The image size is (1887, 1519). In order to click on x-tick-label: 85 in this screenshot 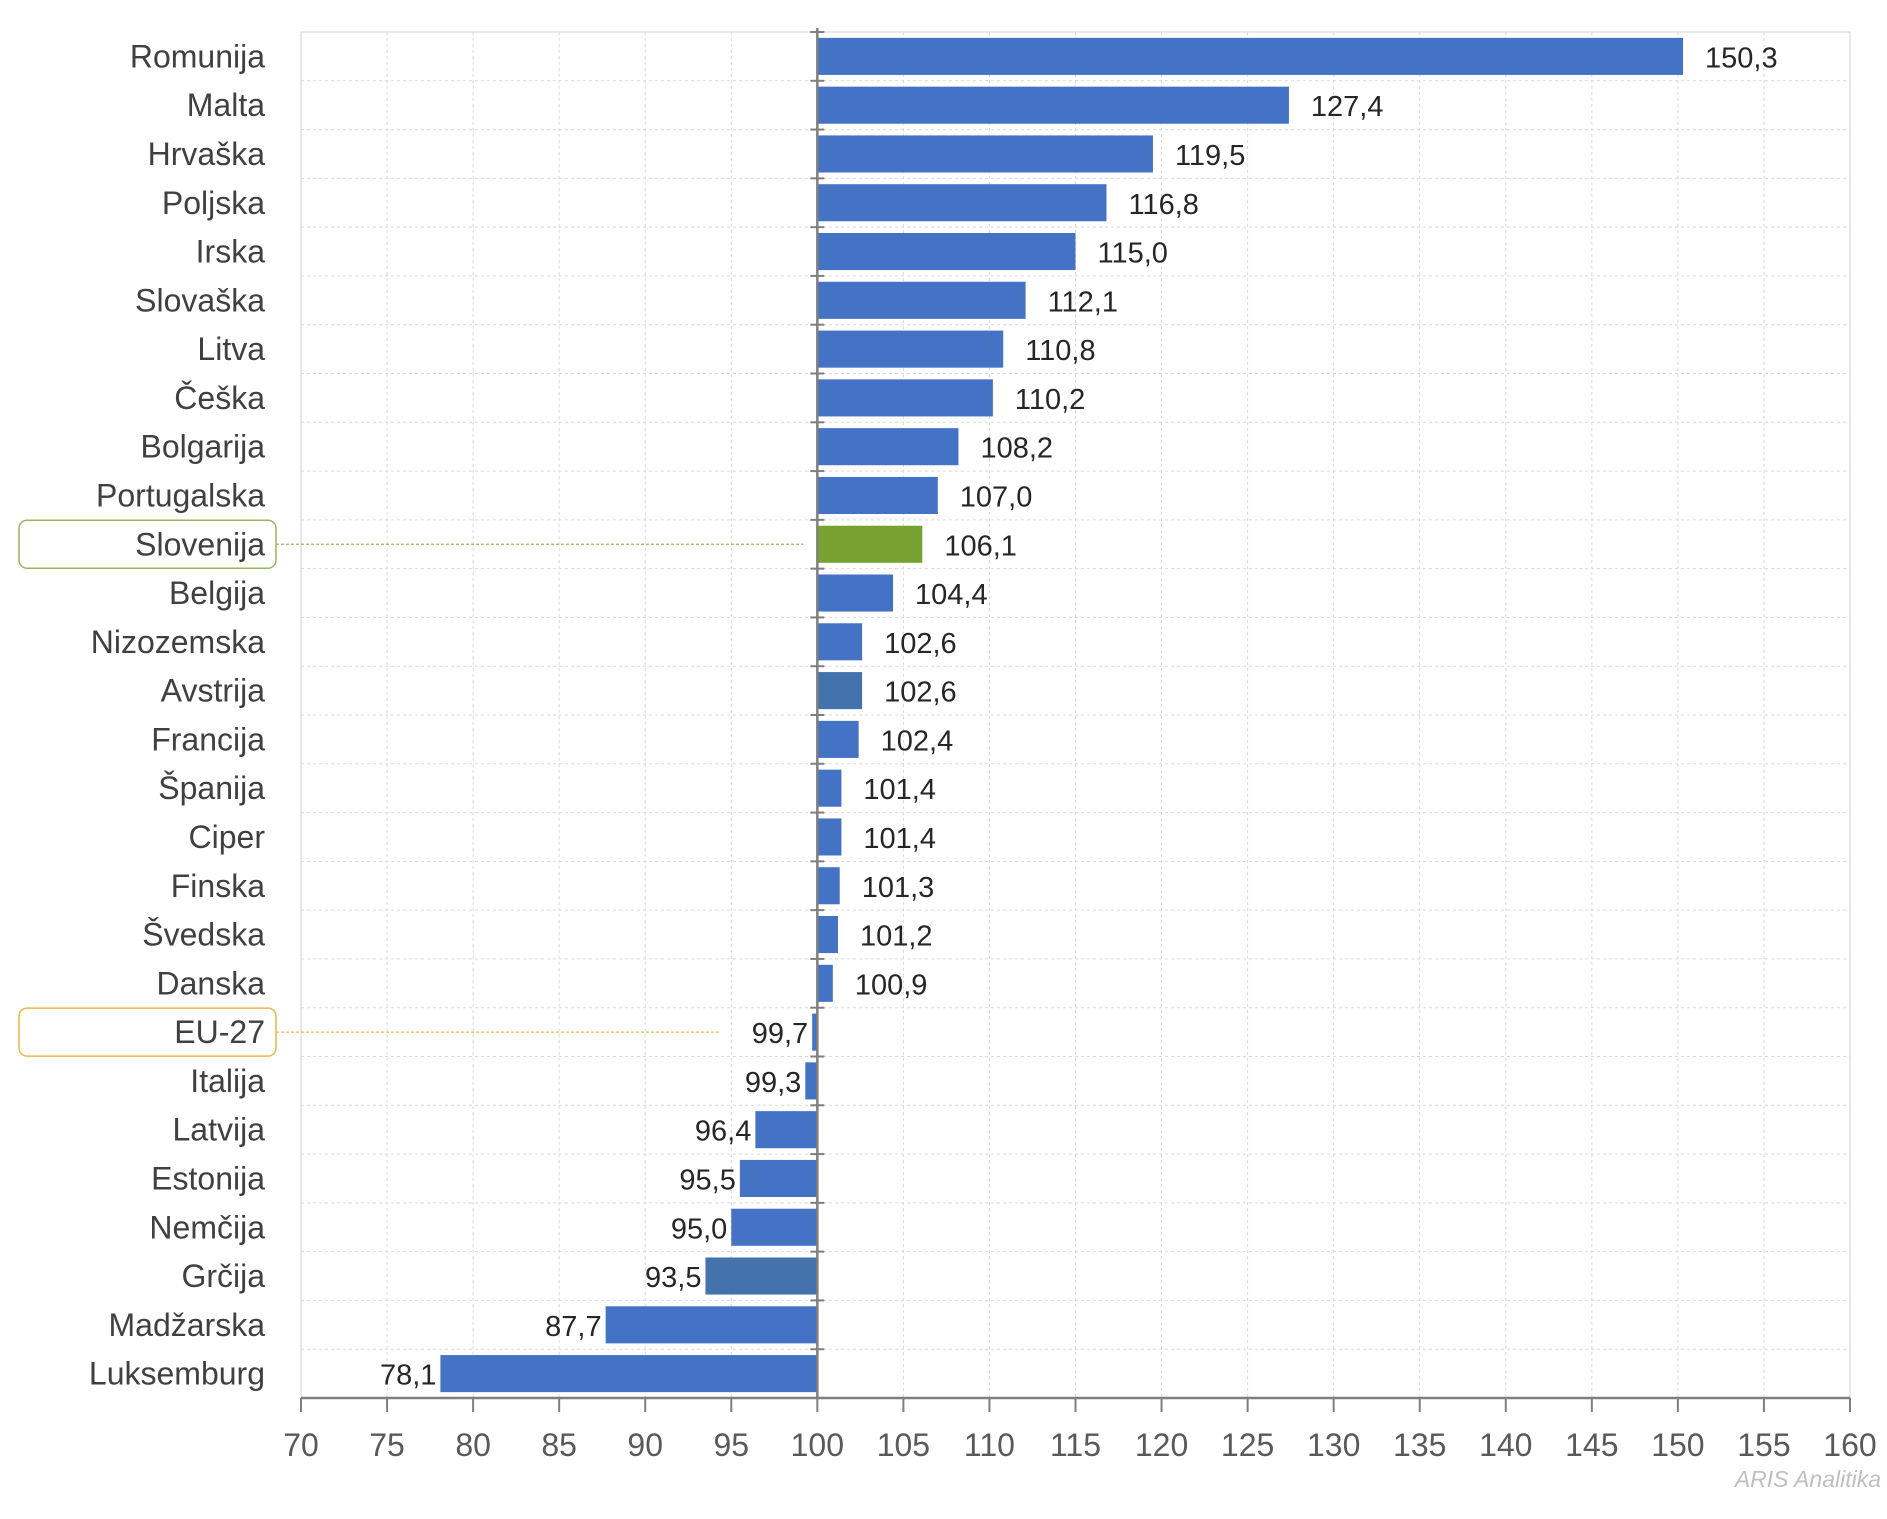, I will do `click(559, 1445)`.